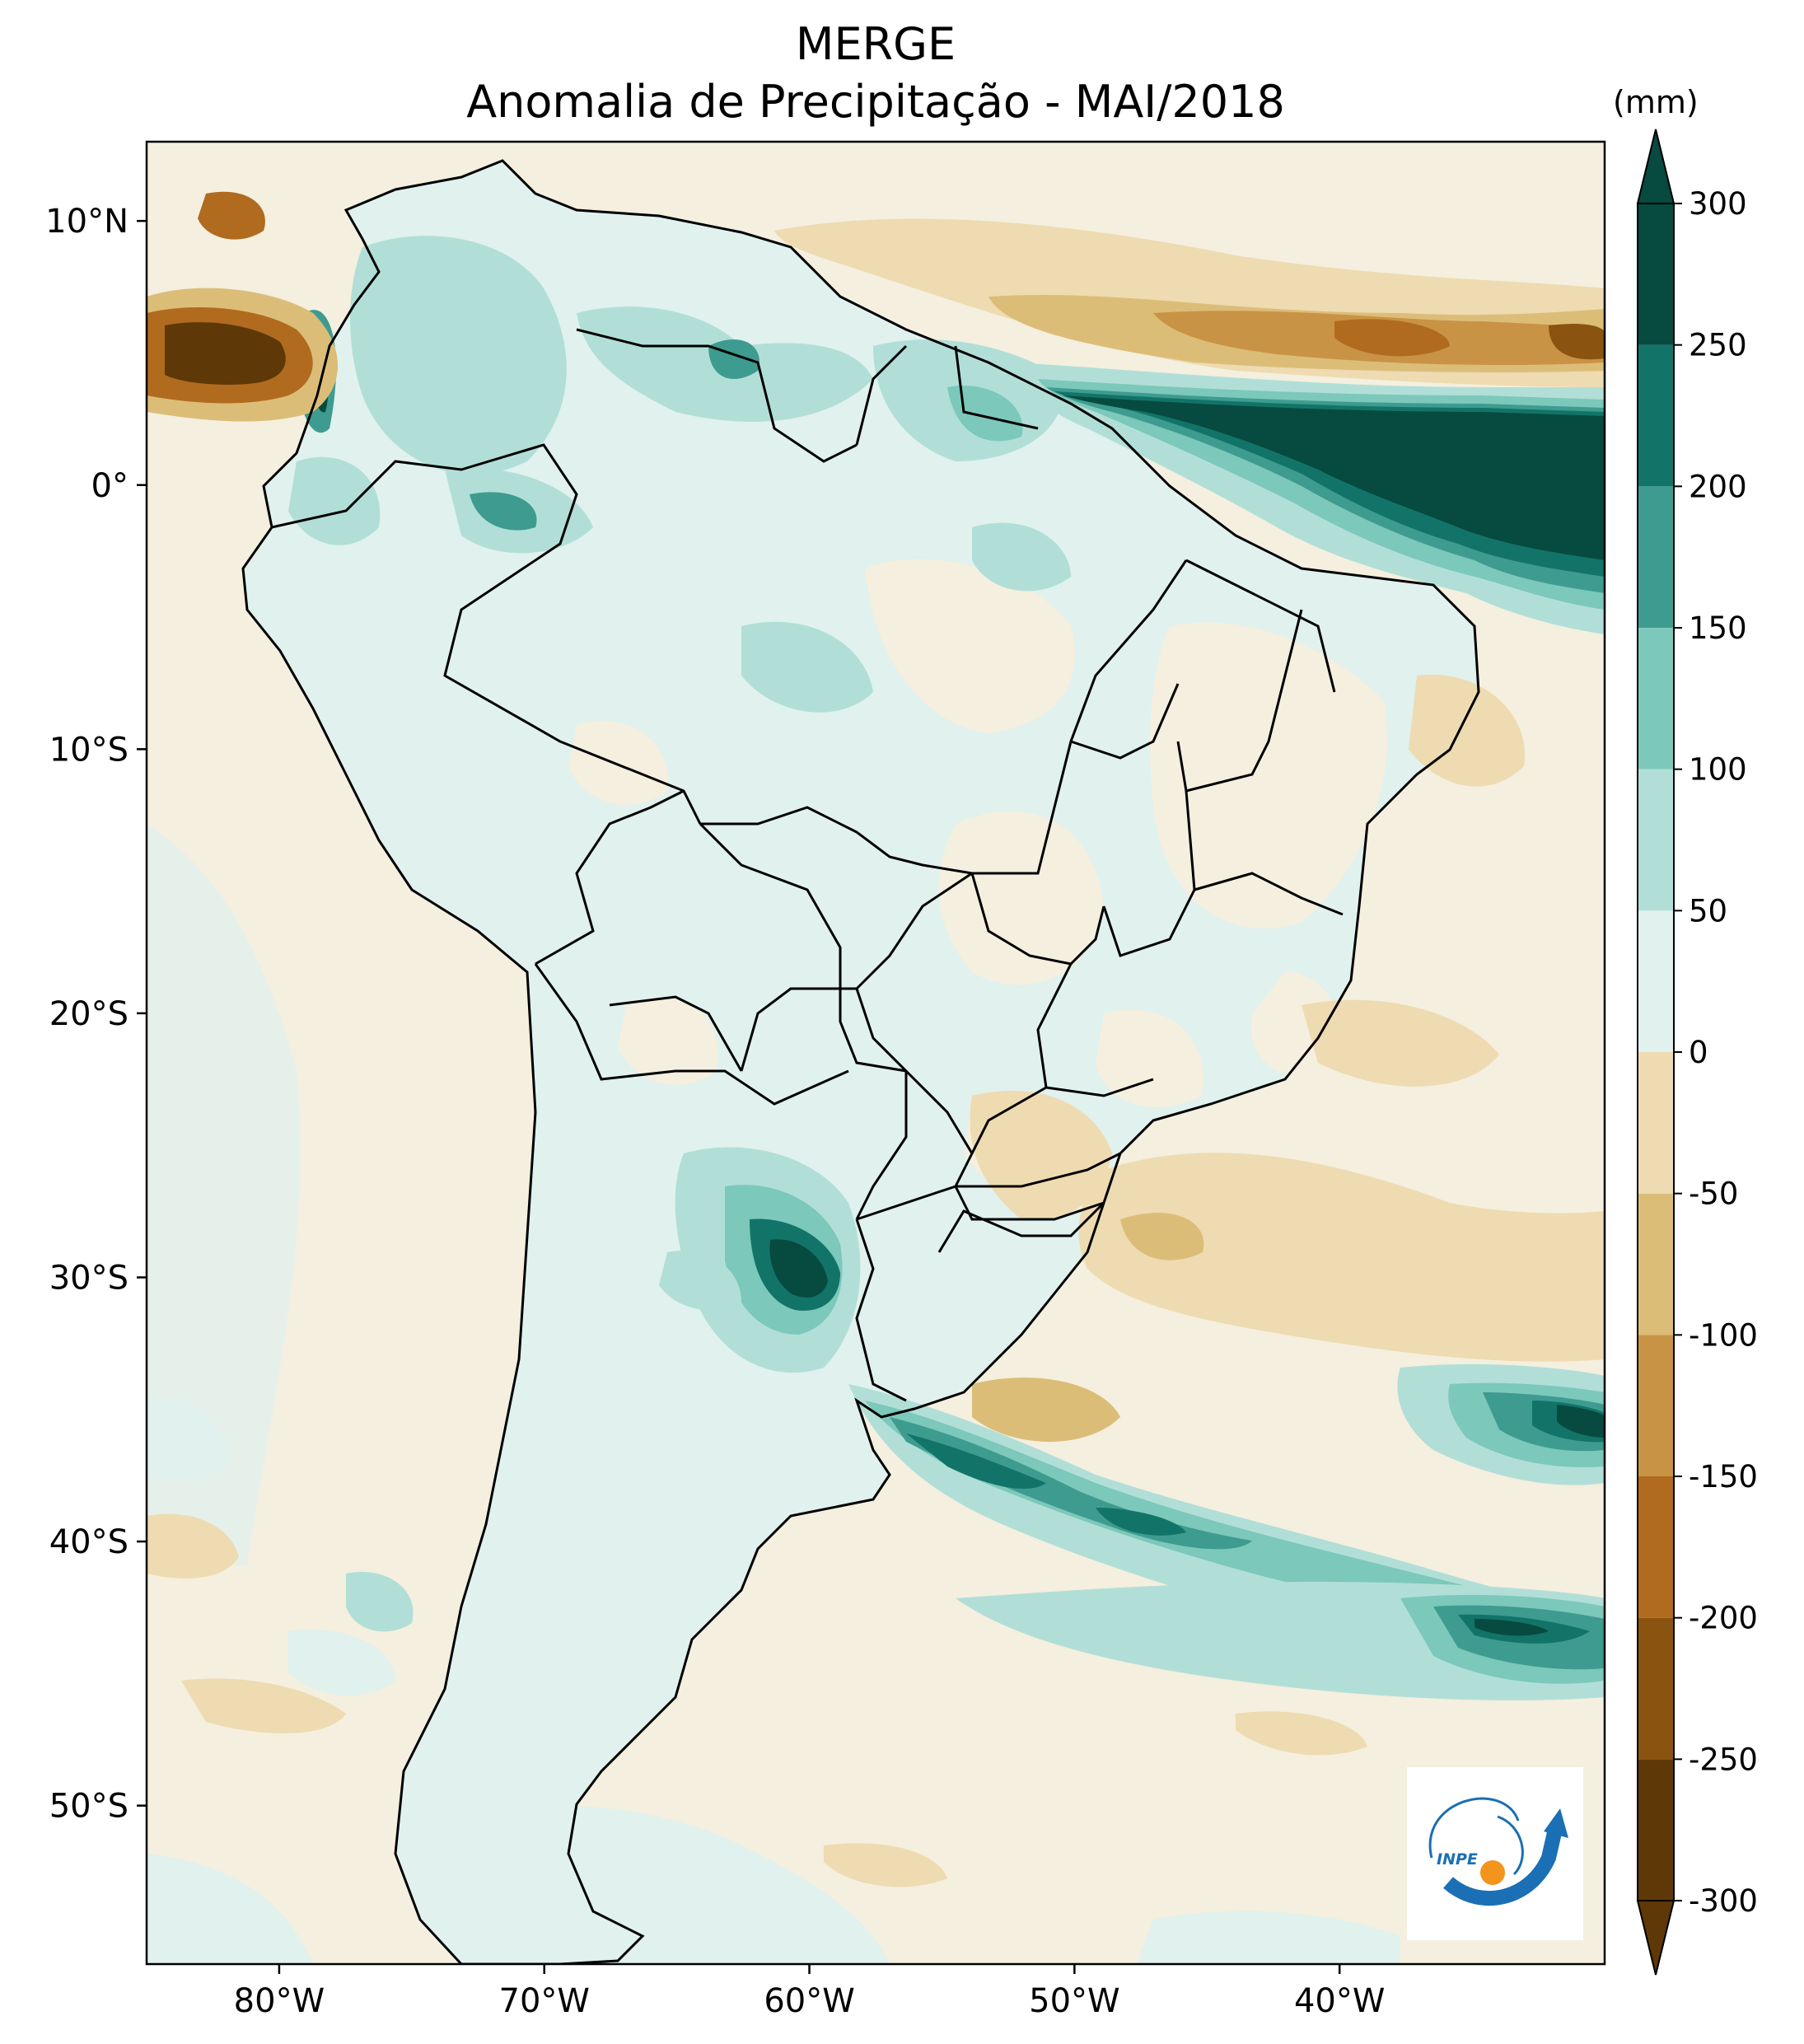 The height and width of the screenshot is (2044, 1804). I want to click on inpe-logo: INPE, so click(1495, 1853).